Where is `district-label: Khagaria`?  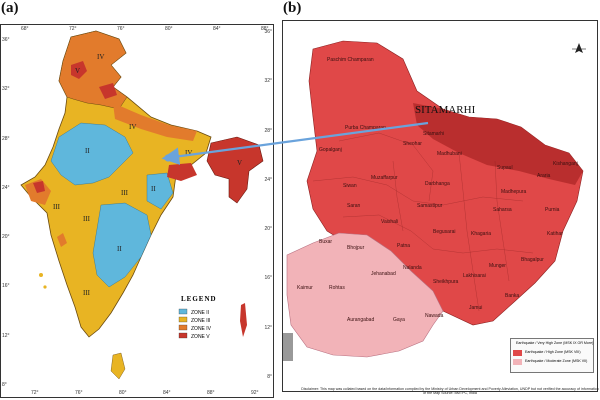 district-label: Khagaria is located at coordinates (481, 234).